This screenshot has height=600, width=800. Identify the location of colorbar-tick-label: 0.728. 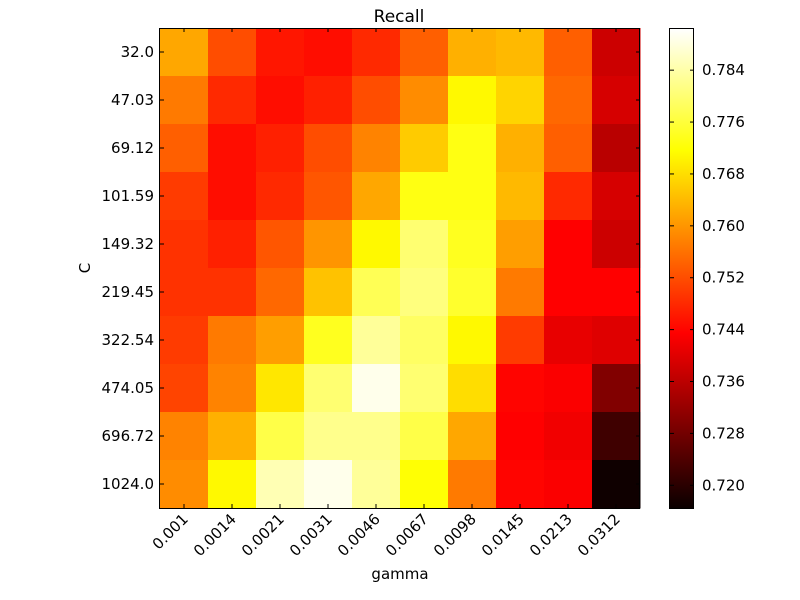
(723, 433).